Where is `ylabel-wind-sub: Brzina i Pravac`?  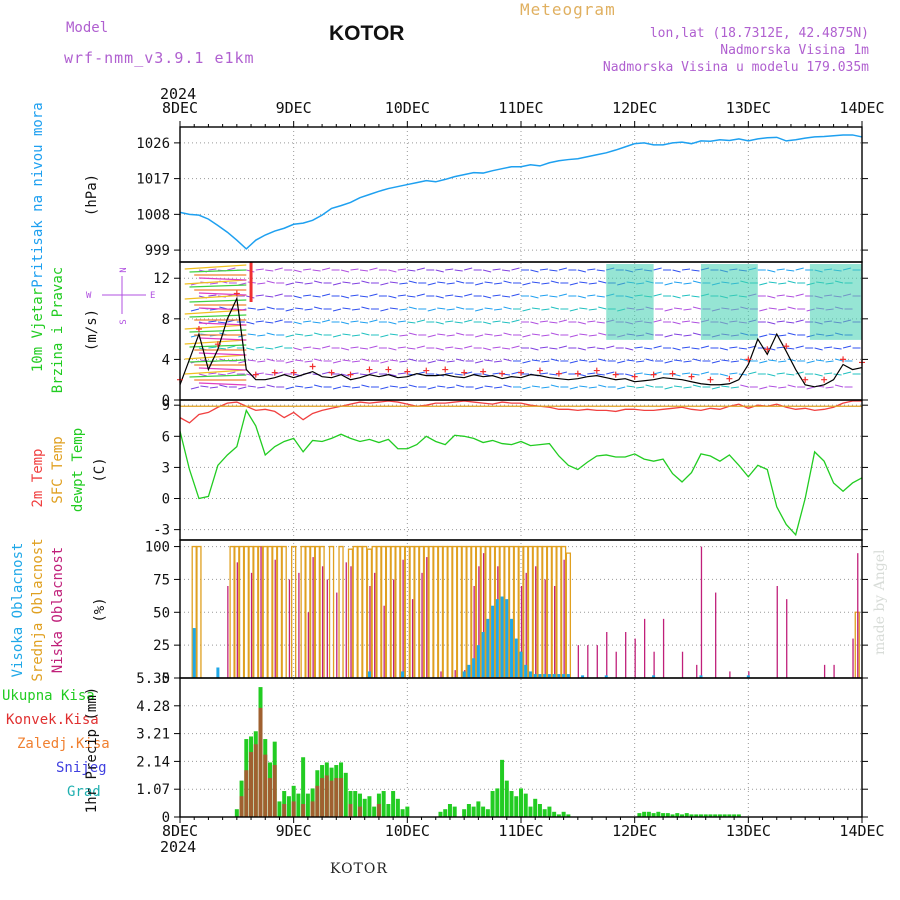
ylabel-wind-sub: Brzina i Pravac is located at coordinates (58, 330).